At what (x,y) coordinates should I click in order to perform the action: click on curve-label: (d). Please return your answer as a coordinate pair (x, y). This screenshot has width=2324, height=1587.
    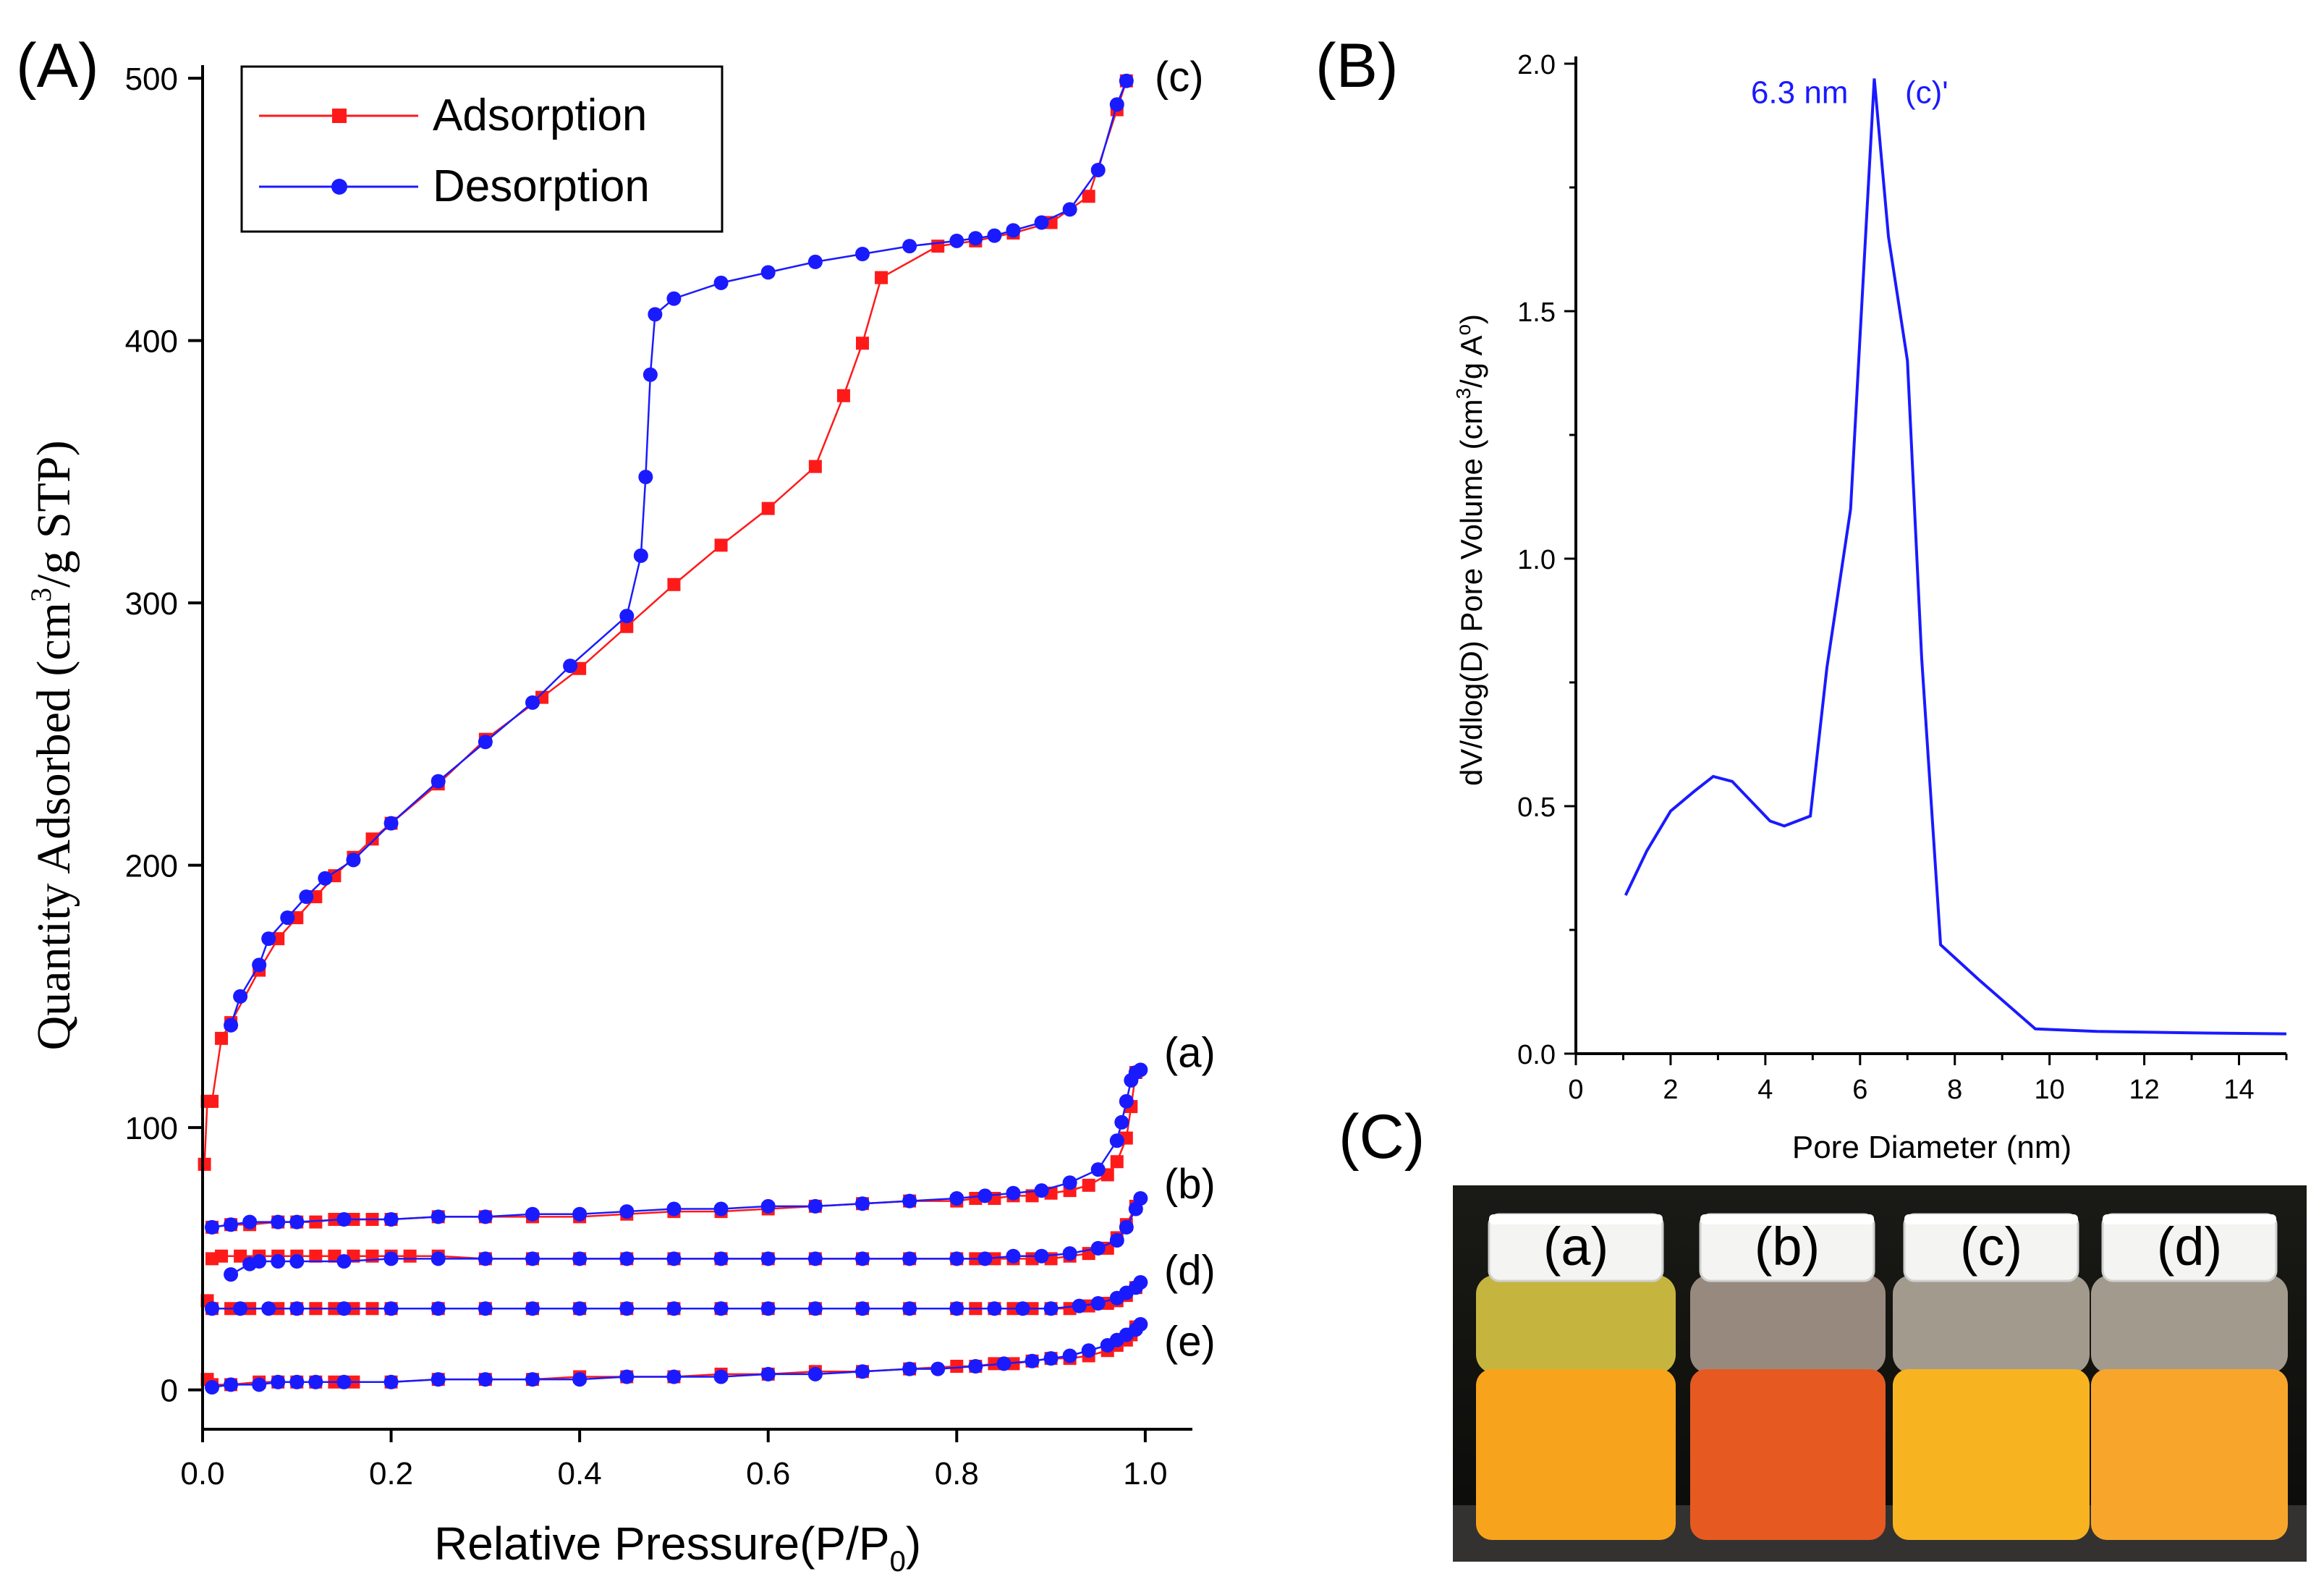
    Looking at the image, I should click on (1190, 1272).